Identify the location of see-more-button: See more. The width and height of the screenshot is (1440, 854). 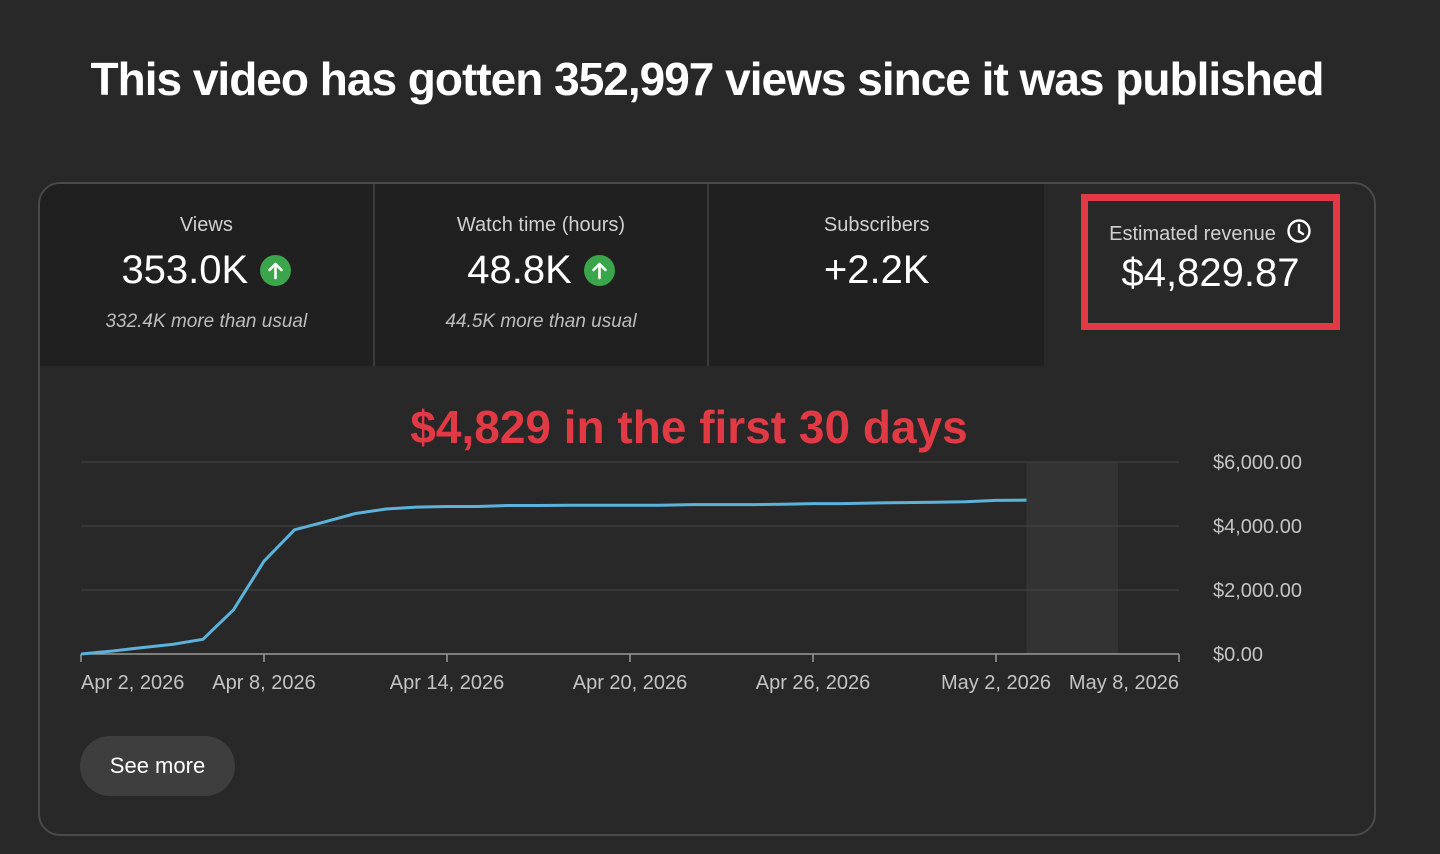
(157, 766).